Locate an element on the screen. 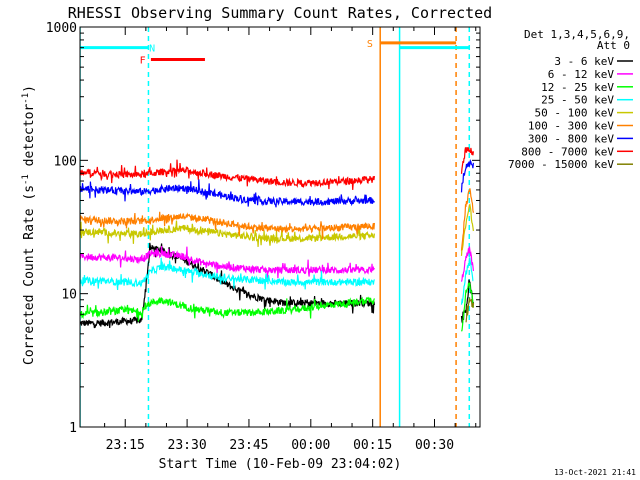 Image resolution: width=640 pixels, height=480 pixels. legend-label: 100 - 300 keV is located at coordinates (571, 126).